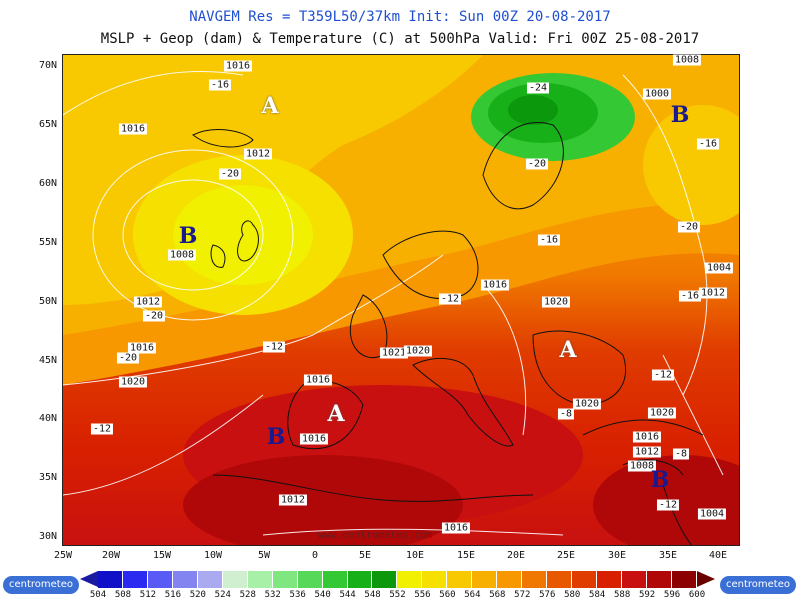 This screenshot has height=600, width=800. Describe the element at coordinates (98, 595) in the screenshot. I see `colorbar-tick-label: 504` at that location.